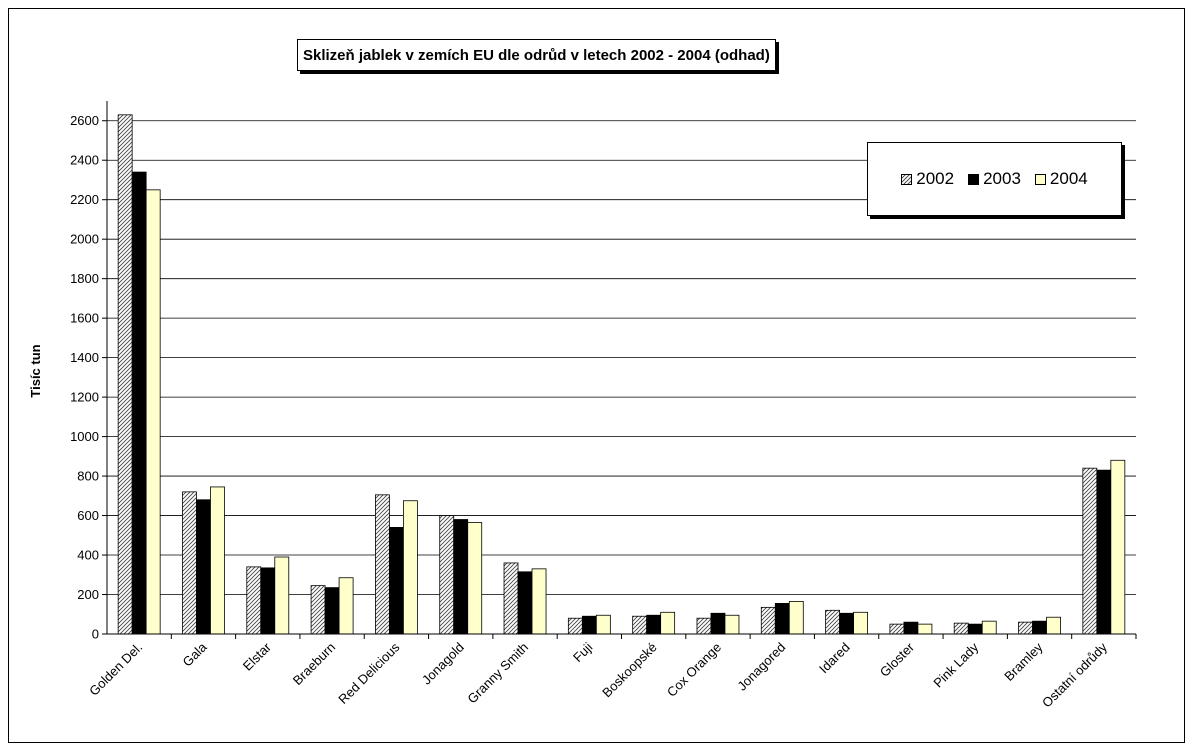 This screenshot has width=1195, height=747. Describe the element at coordinates (88, 555) in the screenshot. I see `y-tick-label: 400` at that location.